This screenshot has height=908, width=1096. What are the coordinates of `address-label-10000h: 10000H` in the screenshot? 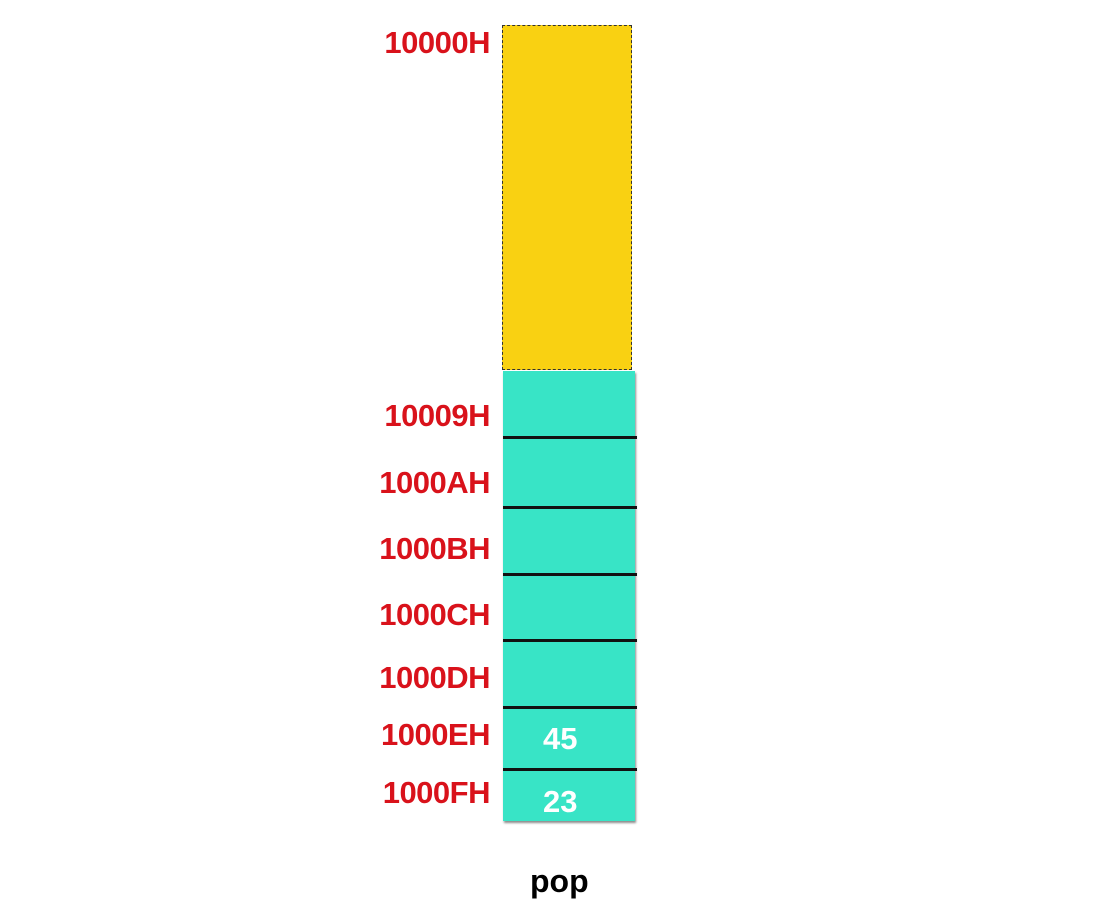 It's located at (437, 42).